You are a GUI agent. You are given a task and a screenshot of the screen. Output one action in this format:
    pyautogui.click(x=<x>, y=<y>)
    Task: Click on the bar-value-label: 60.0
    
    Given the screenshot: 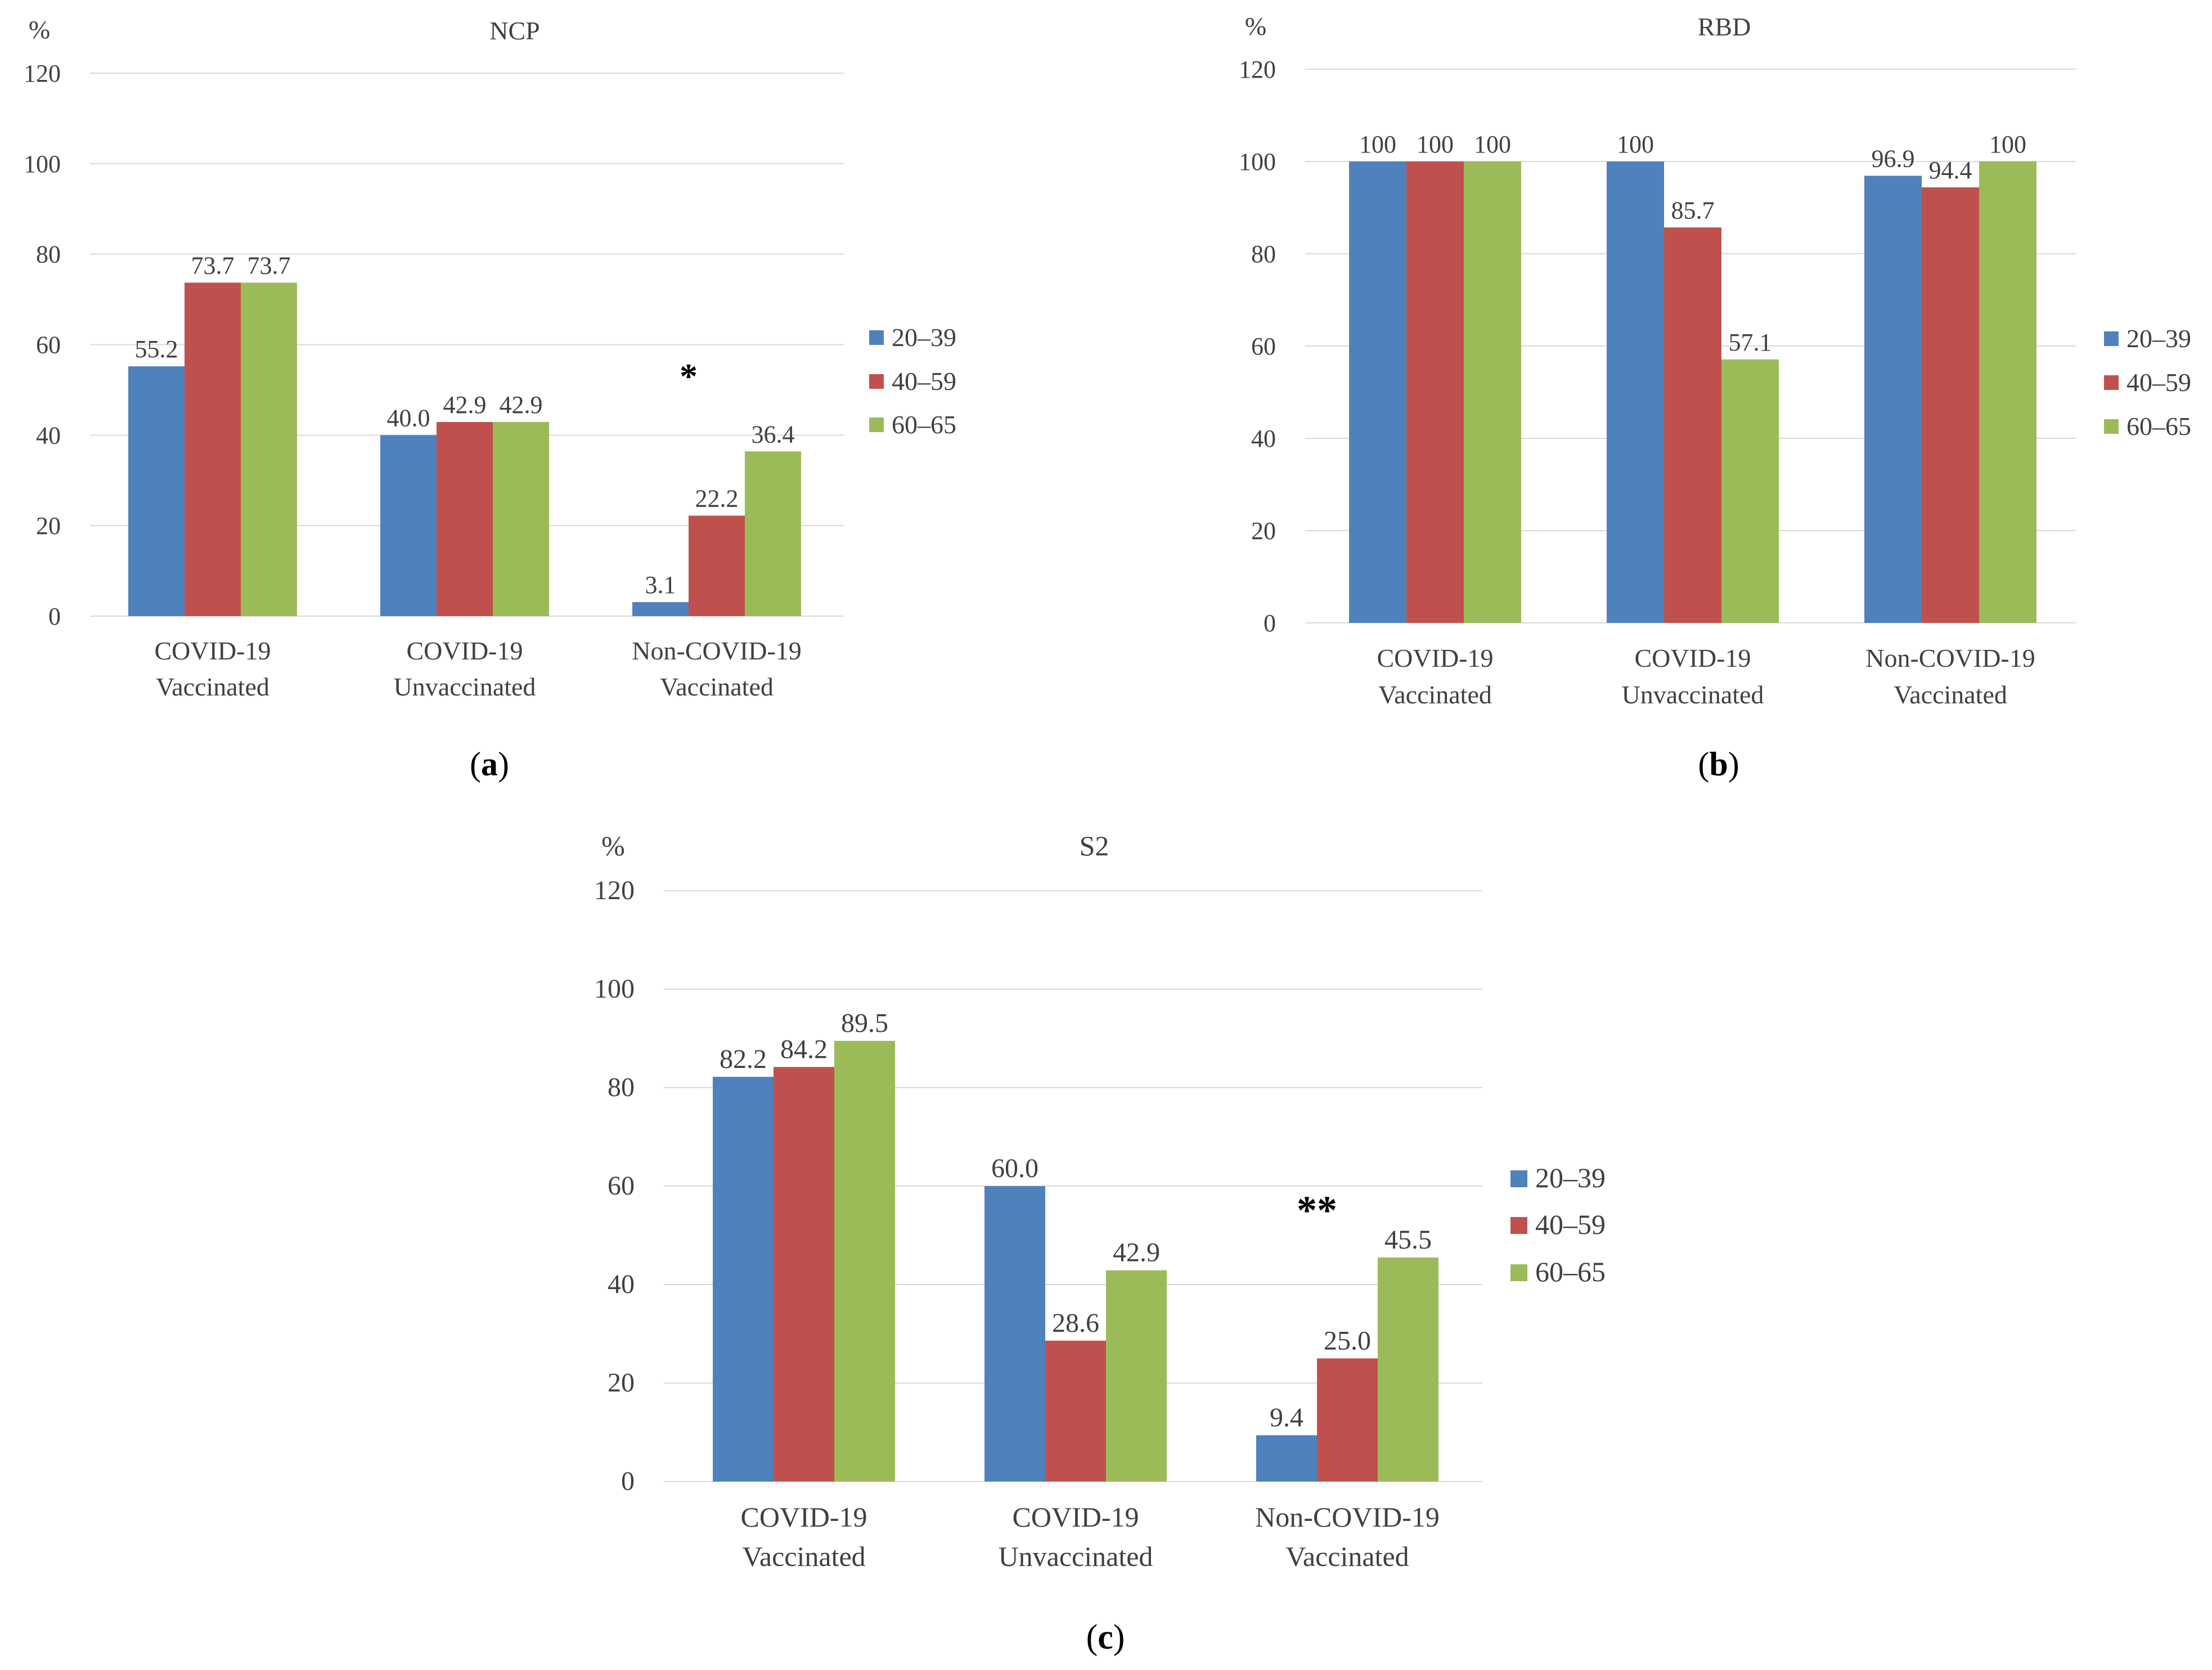 What is the action you would take?
    pyautogui.click(x=1014, y=1168)
    